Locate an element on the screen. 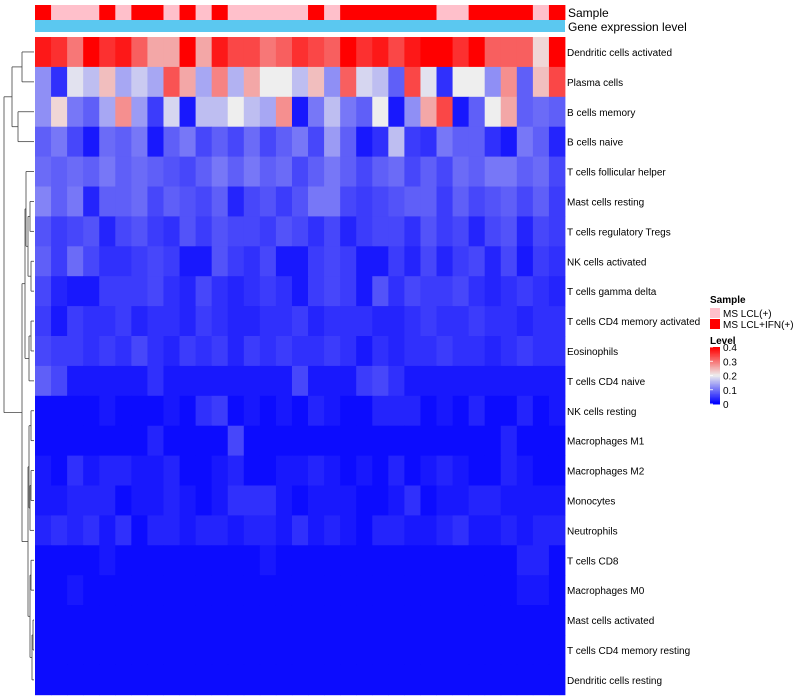  legend-sample-label: MS LCL+IFN(+) is located at coordinates (758, 325).